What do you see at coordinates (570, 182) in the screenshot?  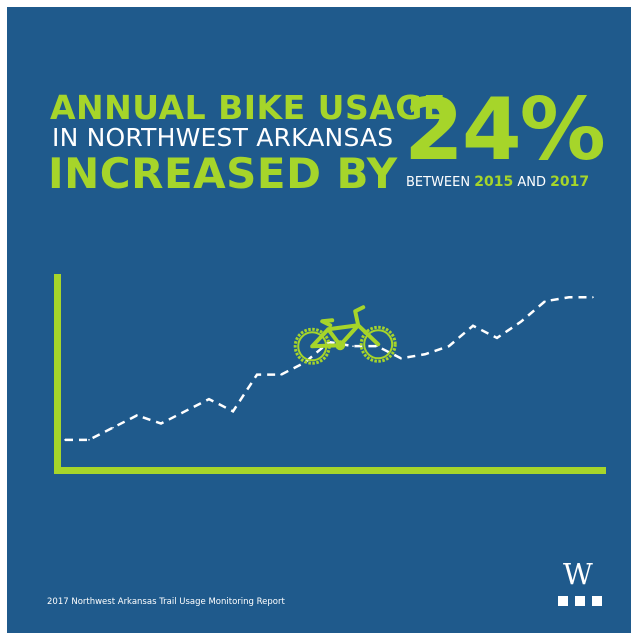 I see `year-end: 2017` at bounding box center [570, 182].